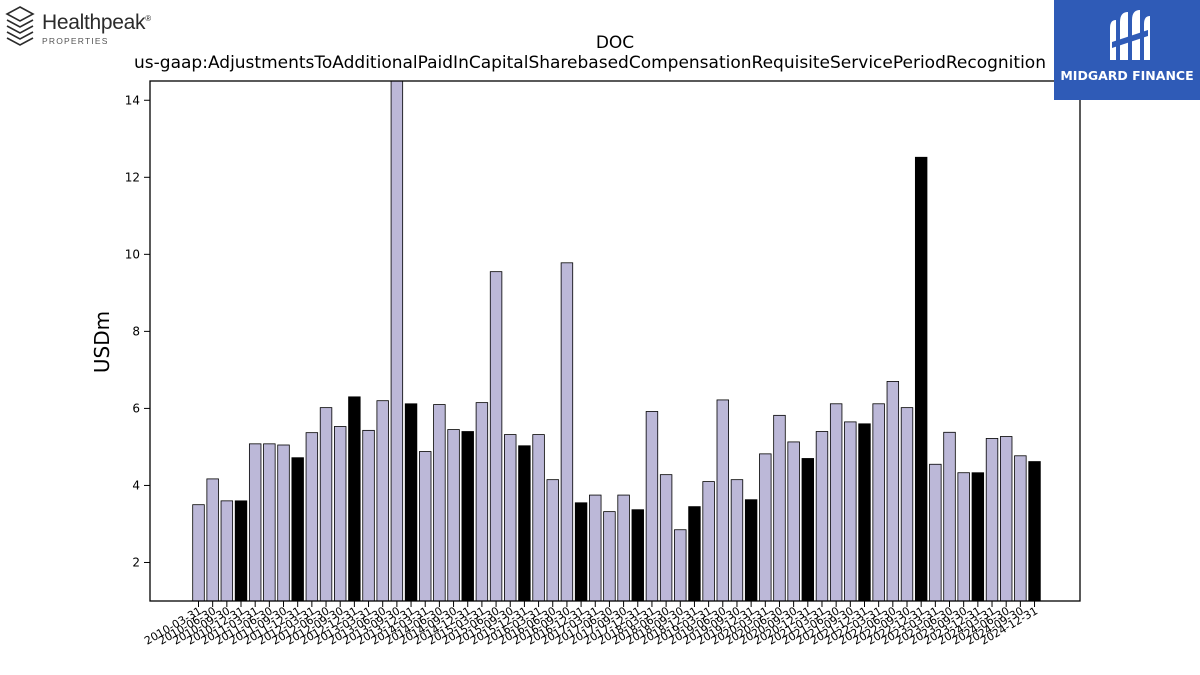  I want to click on y-tick-label: 12, so click(132, 177).